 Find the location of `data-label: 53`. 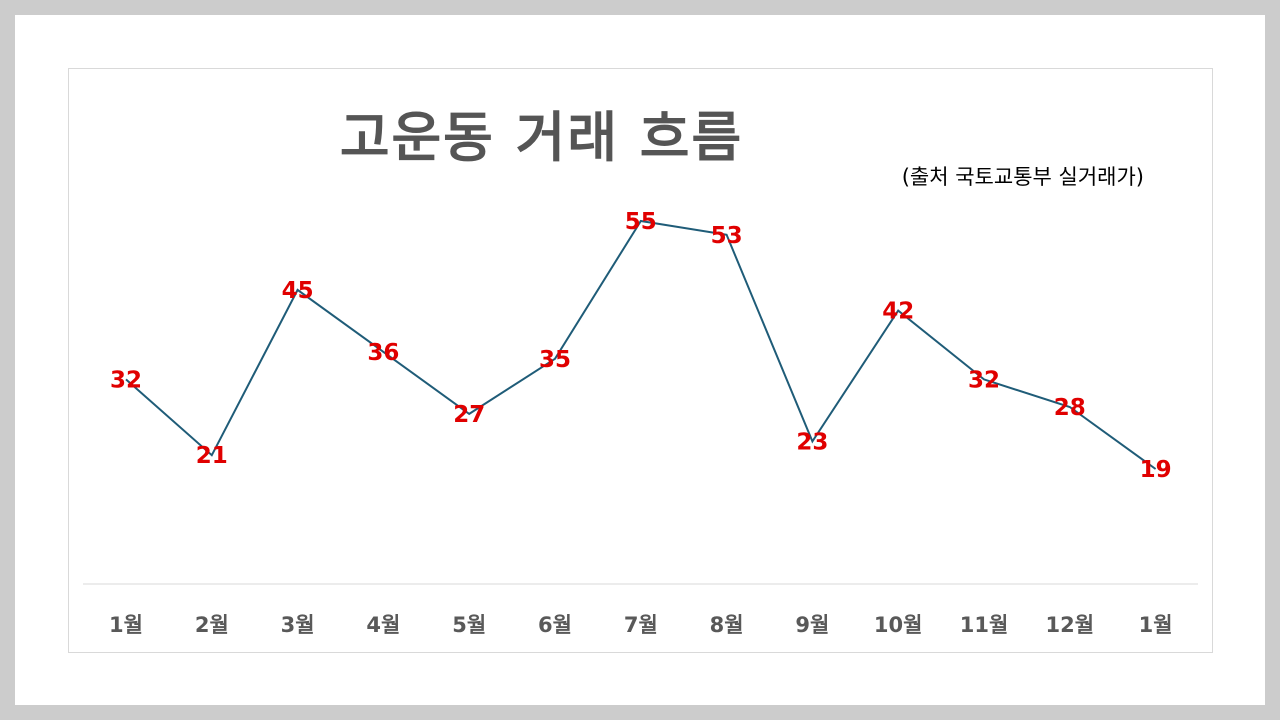

data-label: 53 is located at coordinates (727, 236).